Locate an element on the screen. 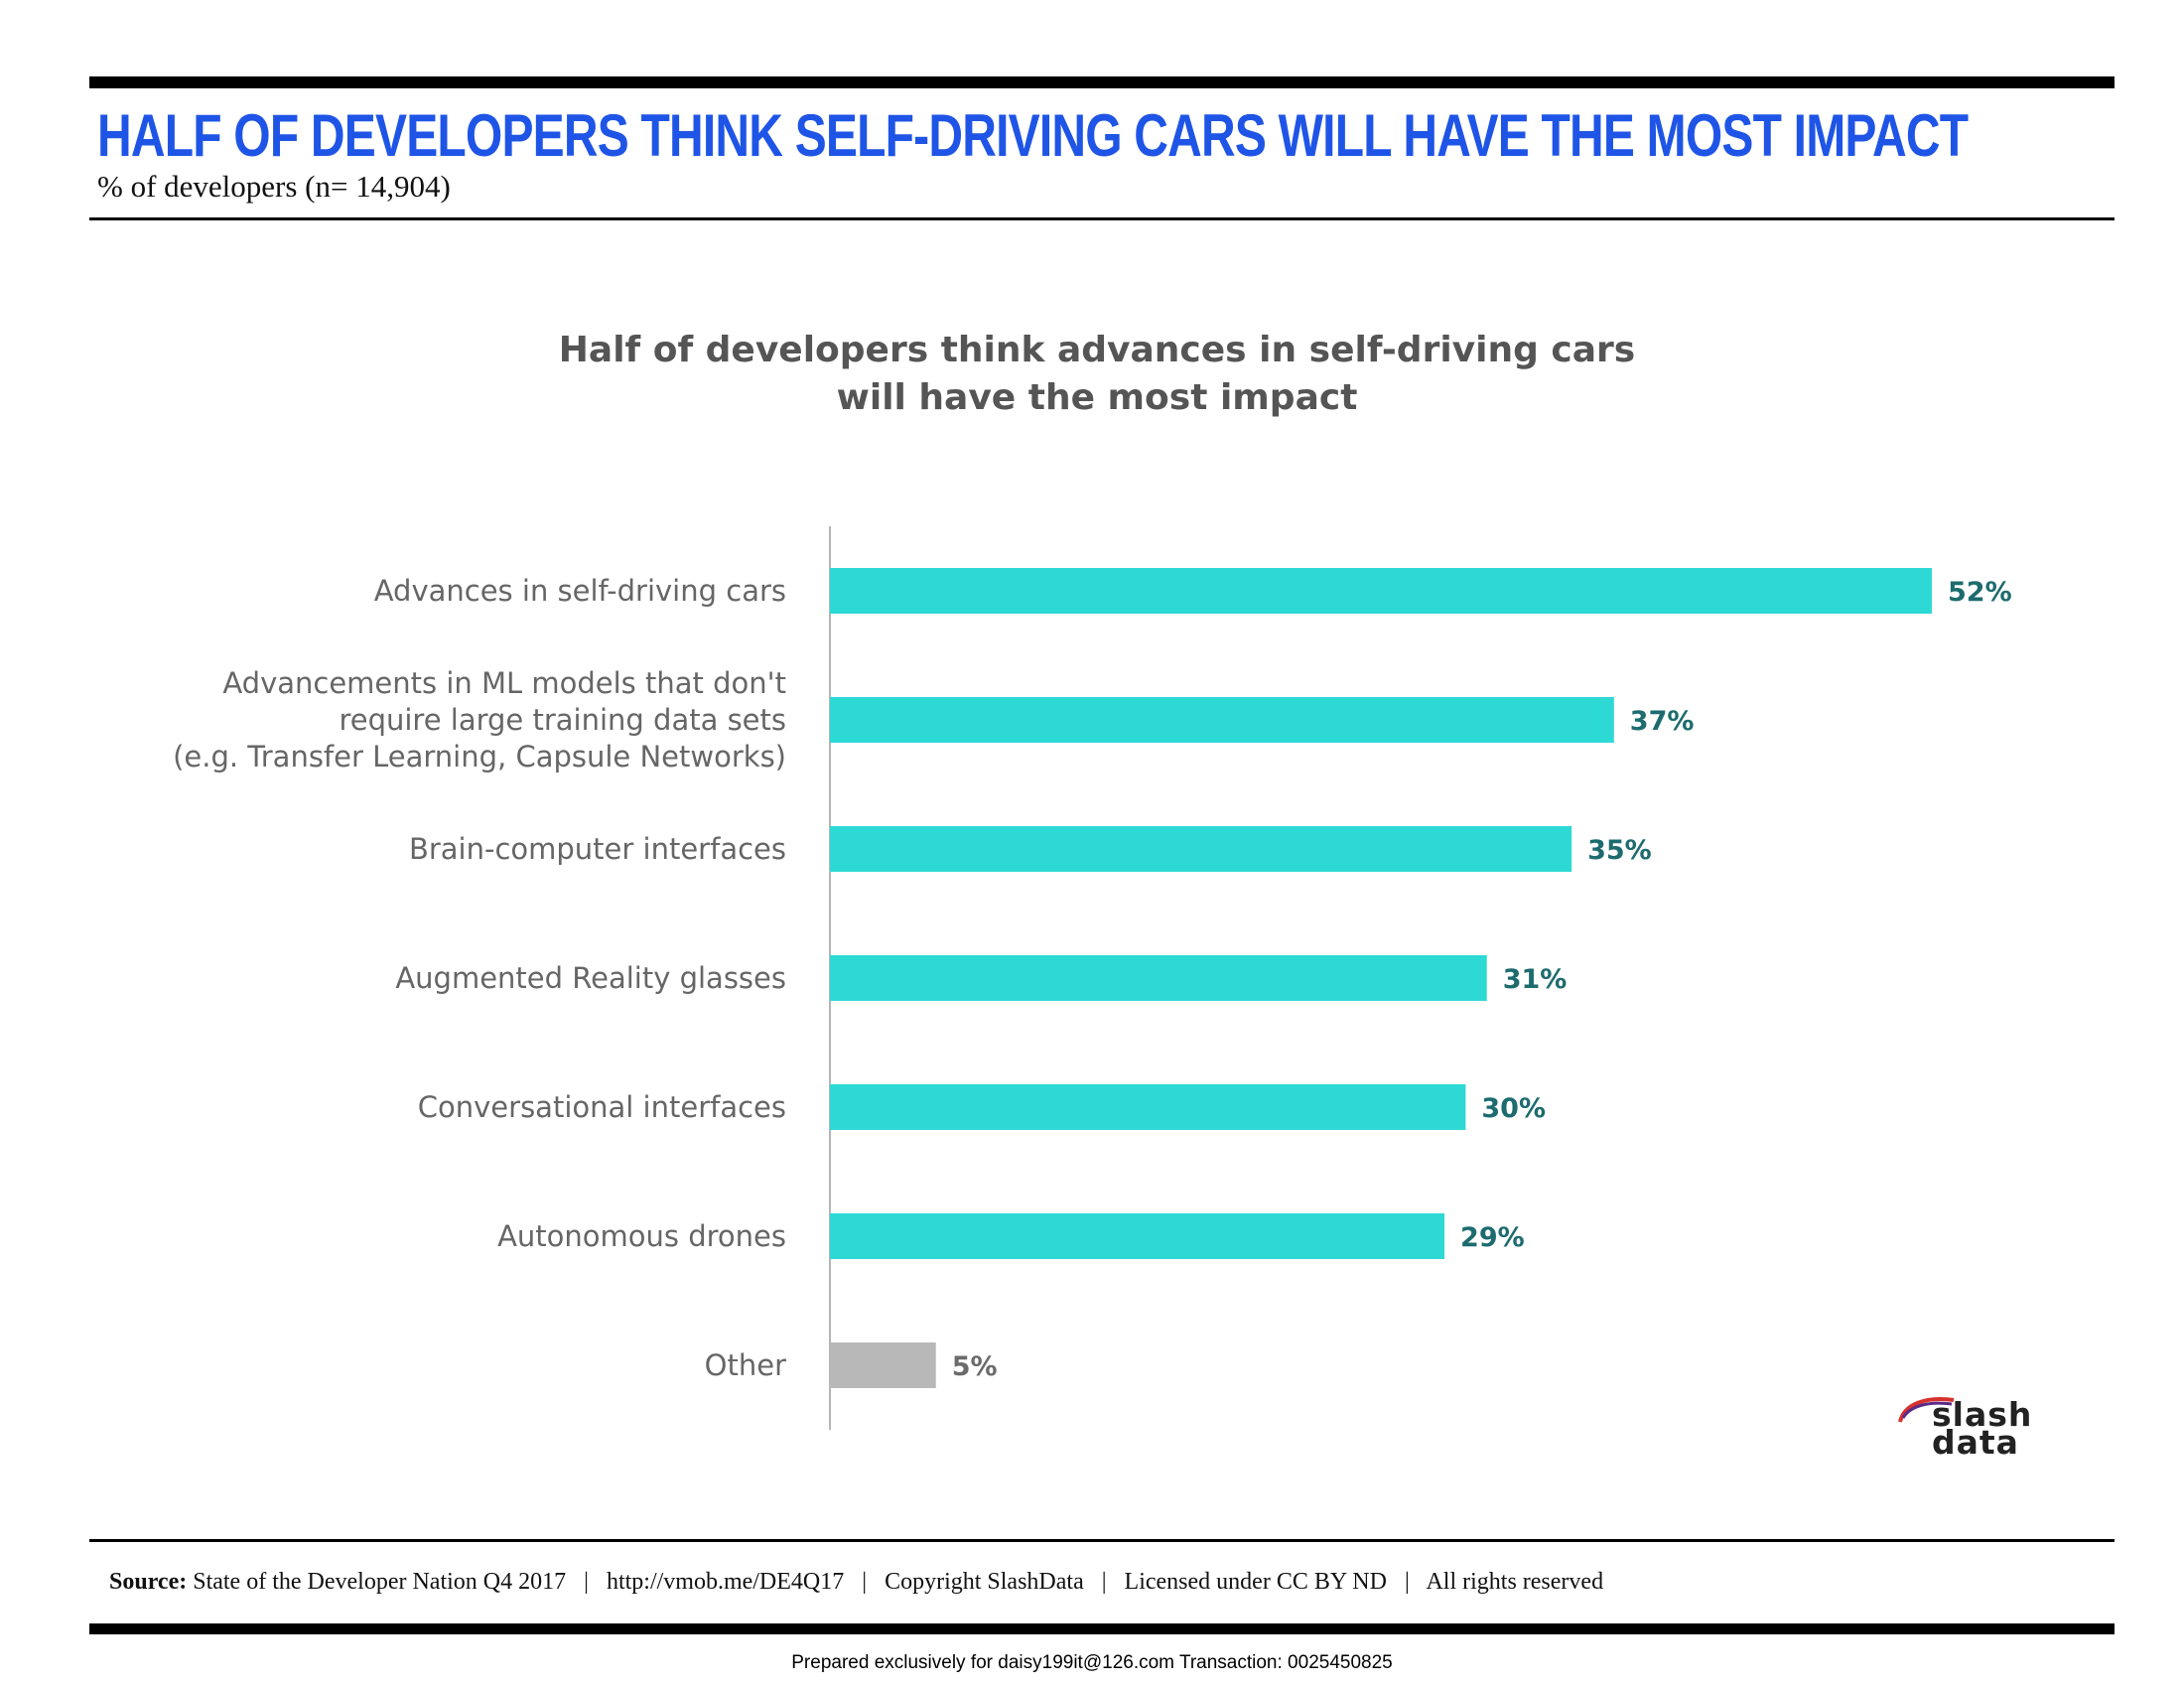 This screenshot has width=2184, height=1688. category-label: Advances in self-driving cars is located at coordinates (580, 591).